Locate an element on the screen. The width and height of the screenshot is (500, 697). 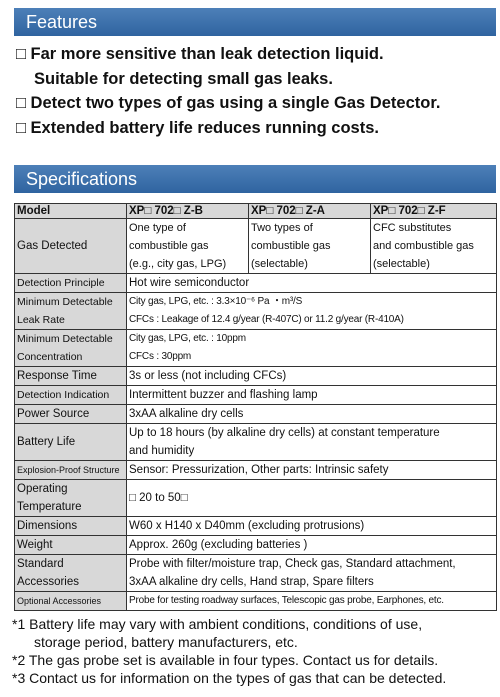
label-line: Model is located at coordinates (34, 211).